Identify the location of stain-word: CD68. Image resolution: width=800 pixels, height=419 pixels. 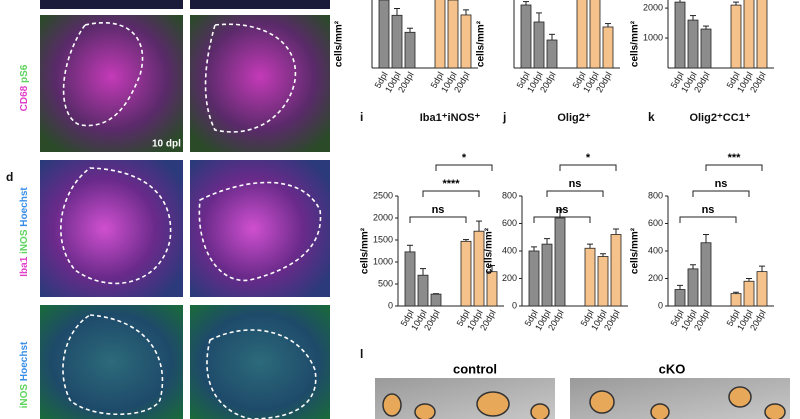
(24, 98).